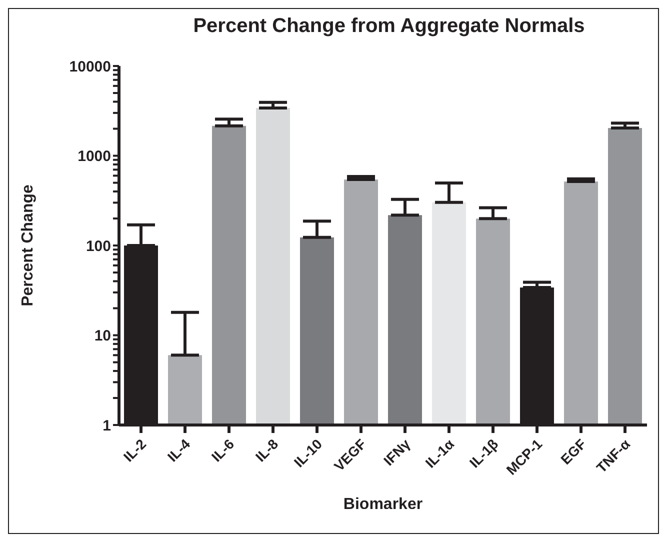 The width and height of the screenshot is (669, 542). I want to click on x-tick-label: IL-4, so click(179, 450).